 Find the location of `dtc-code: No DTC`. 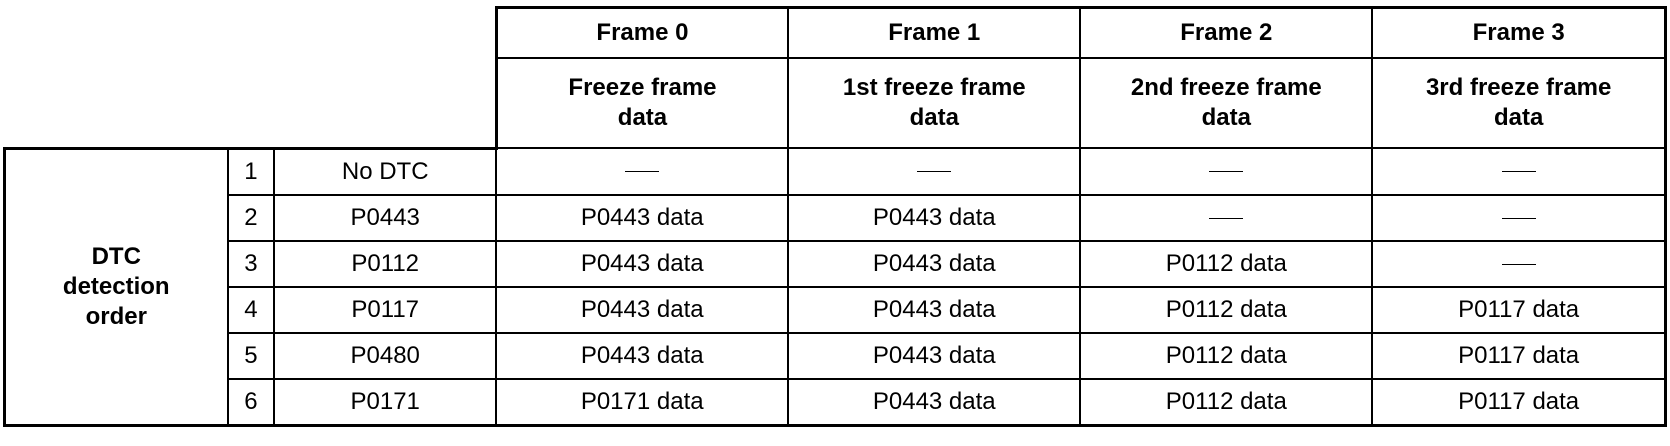

dtc-code: No DTC is located at coordinates (385, 171).